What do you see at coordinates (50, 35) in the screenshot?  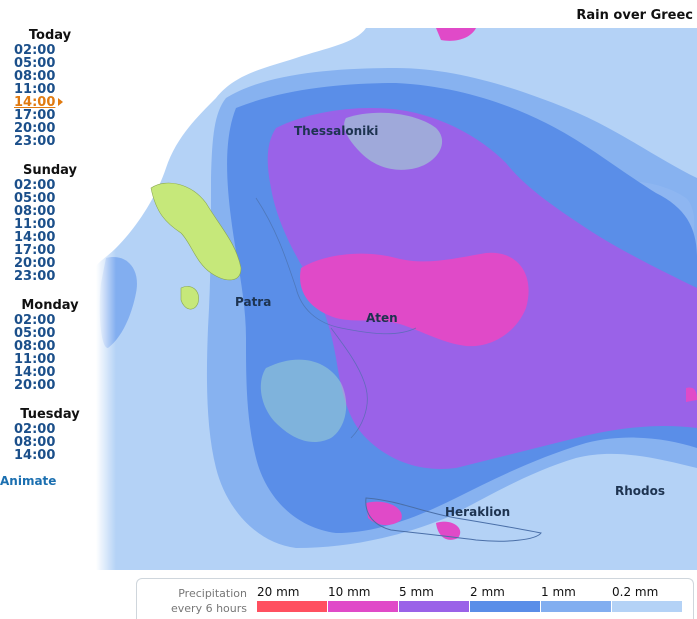 I see `day-label: Today` at bounding box center [50, 35].